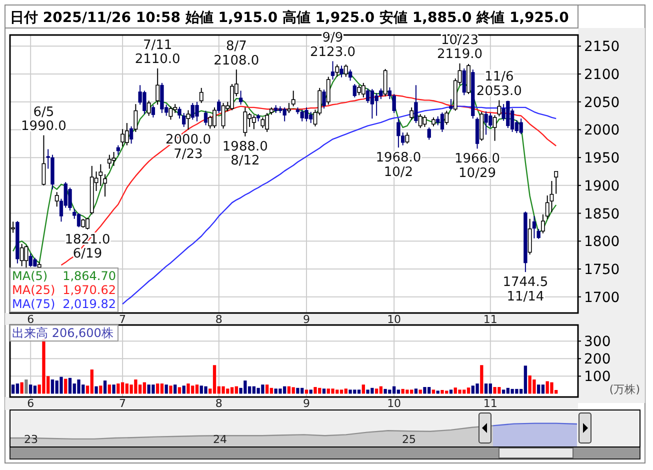  Describe the element at coordinates (624, 389) in the screenshot. I see `y-axis-title: (万株)` at that location.